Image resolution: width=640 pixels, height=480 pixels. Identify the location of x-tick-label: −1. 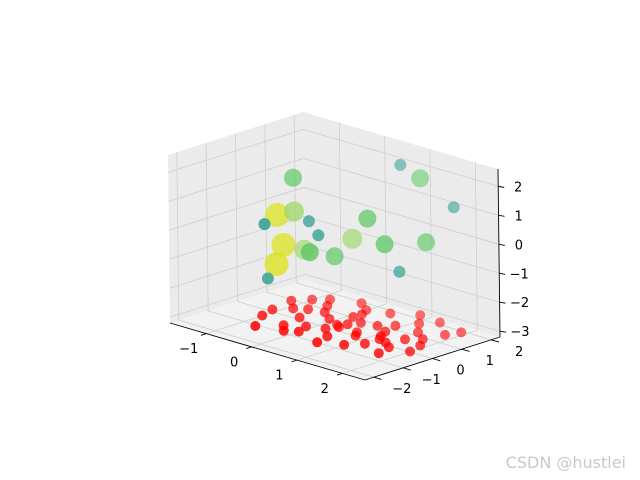
(188, 349).